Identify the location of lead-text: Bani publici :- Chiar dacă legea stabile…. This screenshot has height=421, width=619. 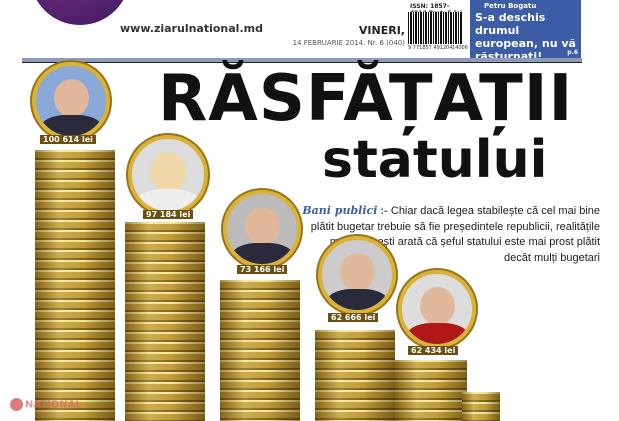
(450, 234).